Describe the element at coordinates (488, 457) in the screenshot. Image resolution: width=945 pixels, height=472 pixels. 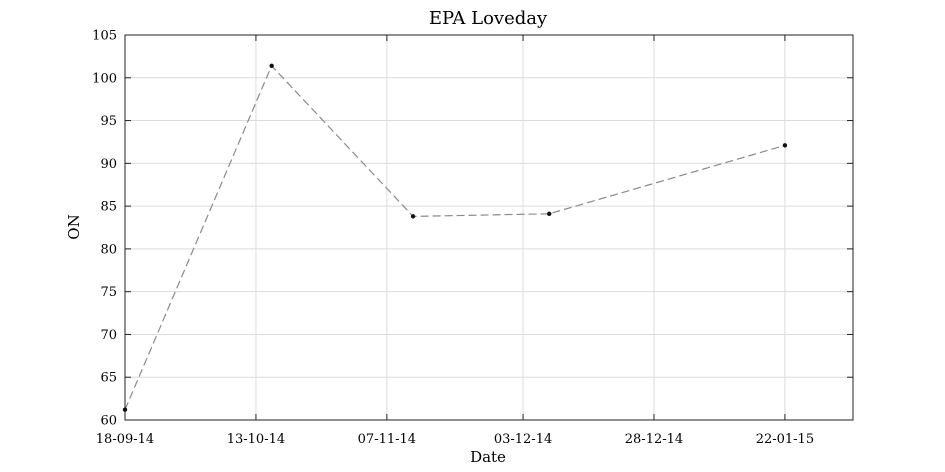
I see `x-axis-label: Date` at that location.